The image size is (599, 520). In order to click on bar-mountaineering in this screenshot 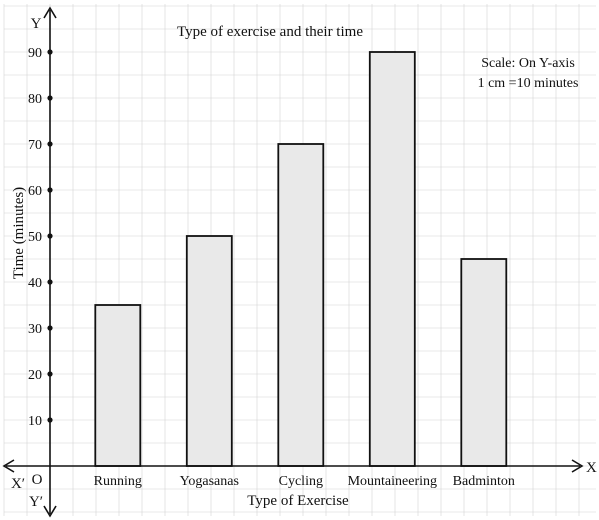, I will do `click(392, 259)`.